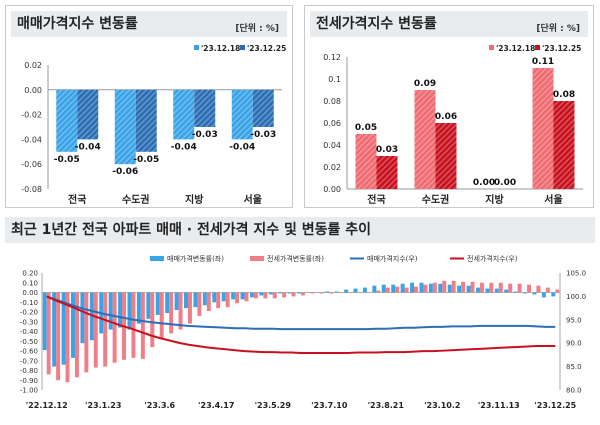 The height and width of the screenshot is (425, 600). What do you see at coordinates (561, 48) in the screenshot?
I see `jeonse-legend-label: '23.12.25` at bounding box center [561, 48].